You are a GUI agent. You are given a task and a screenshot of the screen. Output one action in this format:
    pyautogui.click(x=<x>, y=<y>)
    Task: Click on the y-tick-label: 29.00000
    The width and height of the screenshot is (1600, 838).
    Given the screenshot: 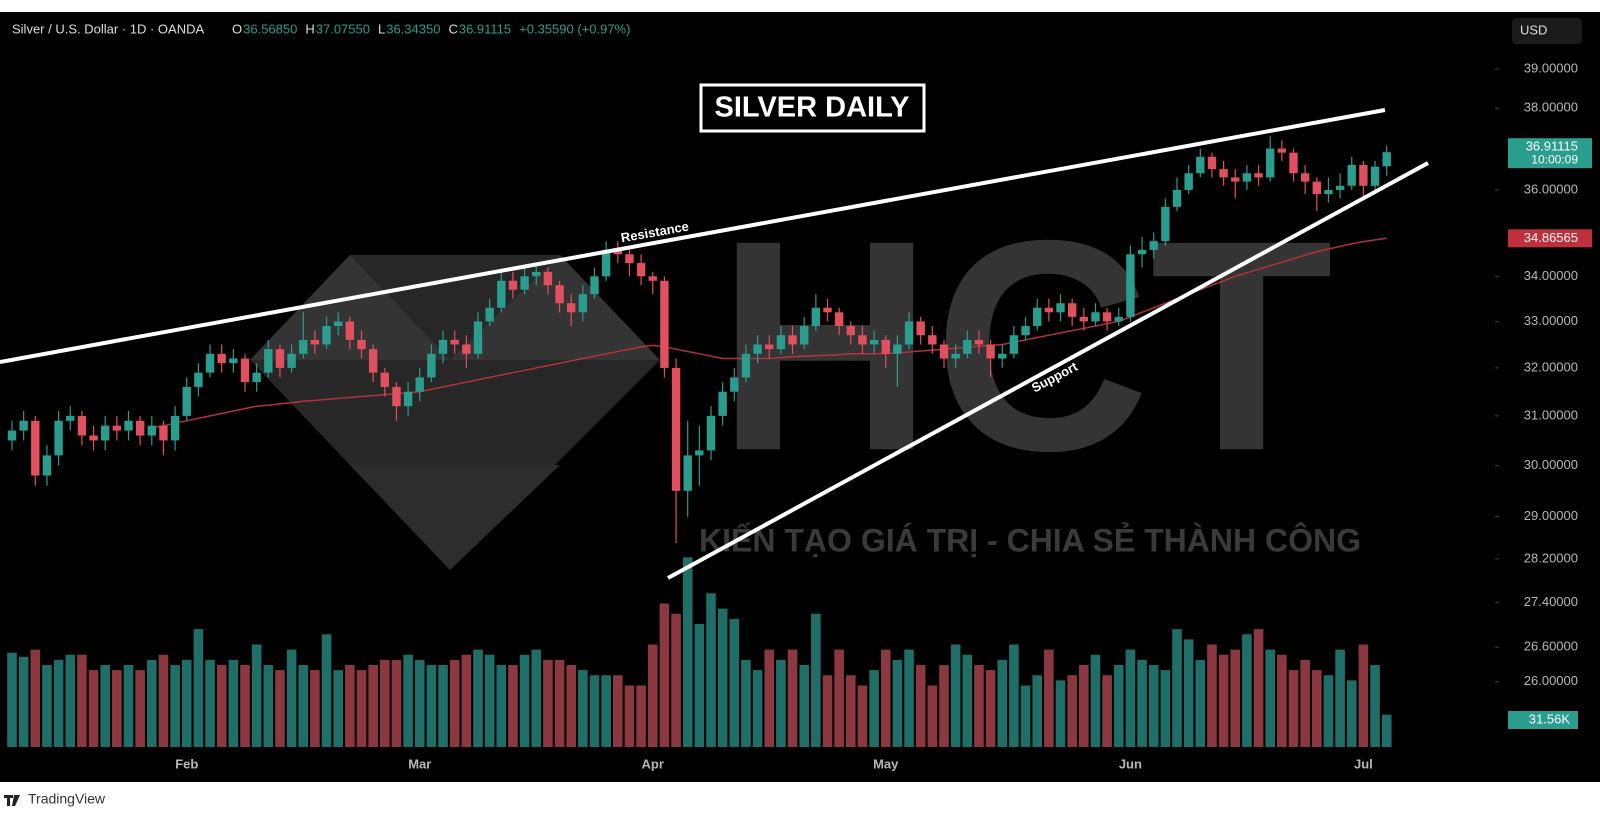 What is the action you would take?
    pyautogui.click(x=1551, y=515)
    